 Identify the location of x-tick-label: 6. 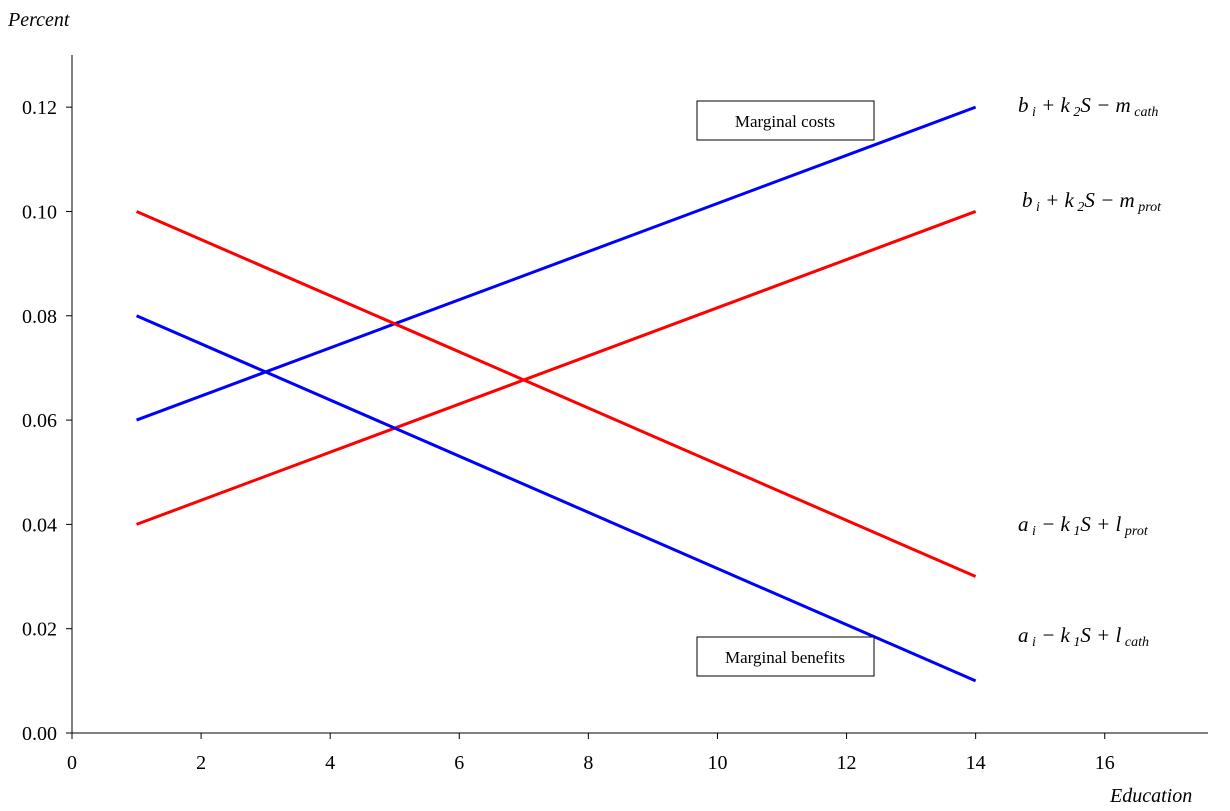
(459, 763).